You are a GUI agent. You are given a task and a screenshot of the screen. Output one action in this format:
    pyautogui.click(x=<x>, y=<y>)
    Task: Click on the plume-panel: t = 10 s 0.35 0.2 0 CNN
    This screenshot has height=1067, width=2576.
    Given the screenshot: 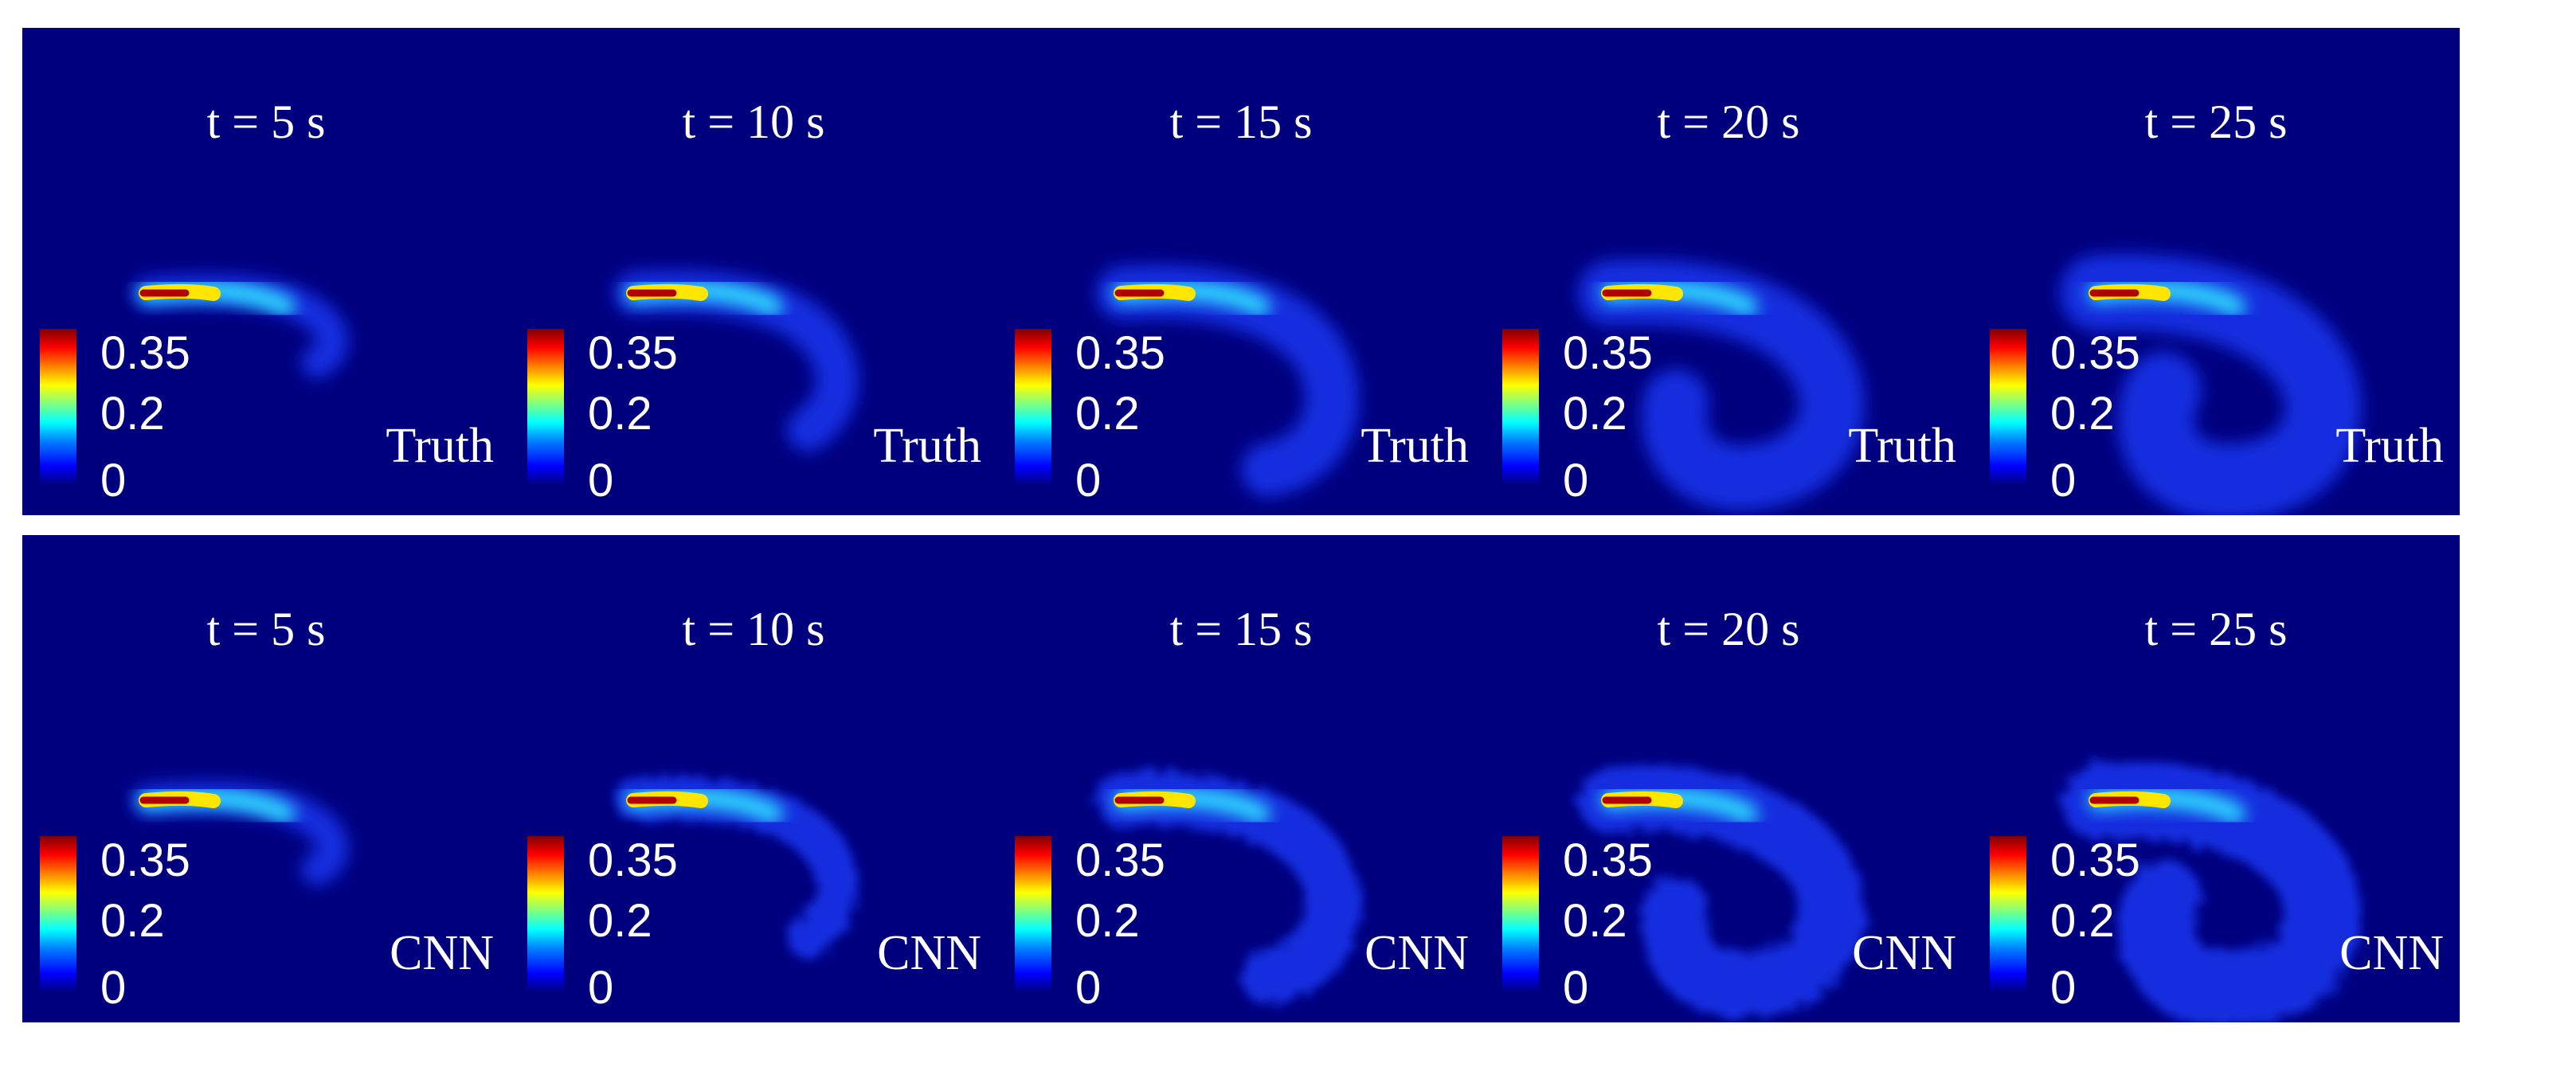 What is the action you would take?
    pyautogui.click(x=753, y=778)
    